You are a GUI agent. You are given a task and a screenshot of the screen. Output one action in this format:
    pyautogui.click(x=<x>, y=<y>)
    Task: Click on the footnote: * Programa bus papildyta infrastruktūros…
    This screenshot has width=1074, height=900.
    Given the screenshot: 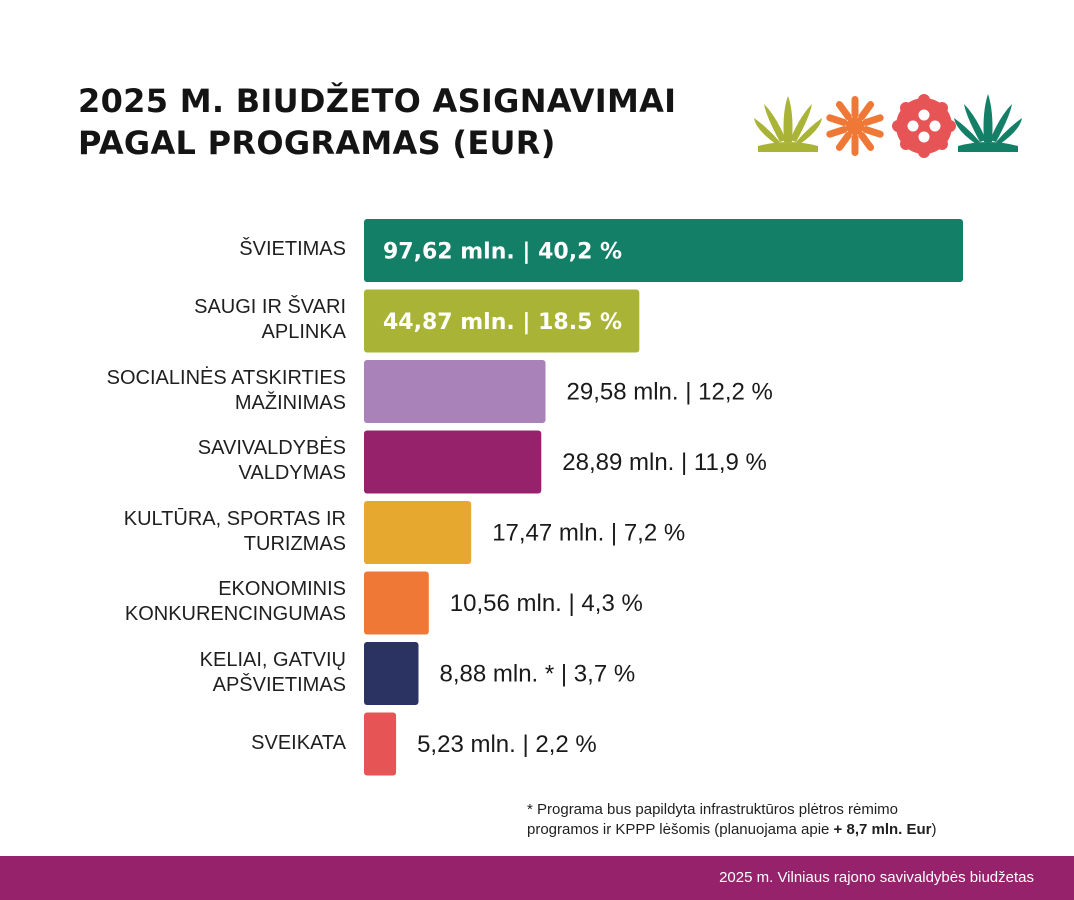 What is the action you would take?
    pyautogui.click(x=787, y=820)
    